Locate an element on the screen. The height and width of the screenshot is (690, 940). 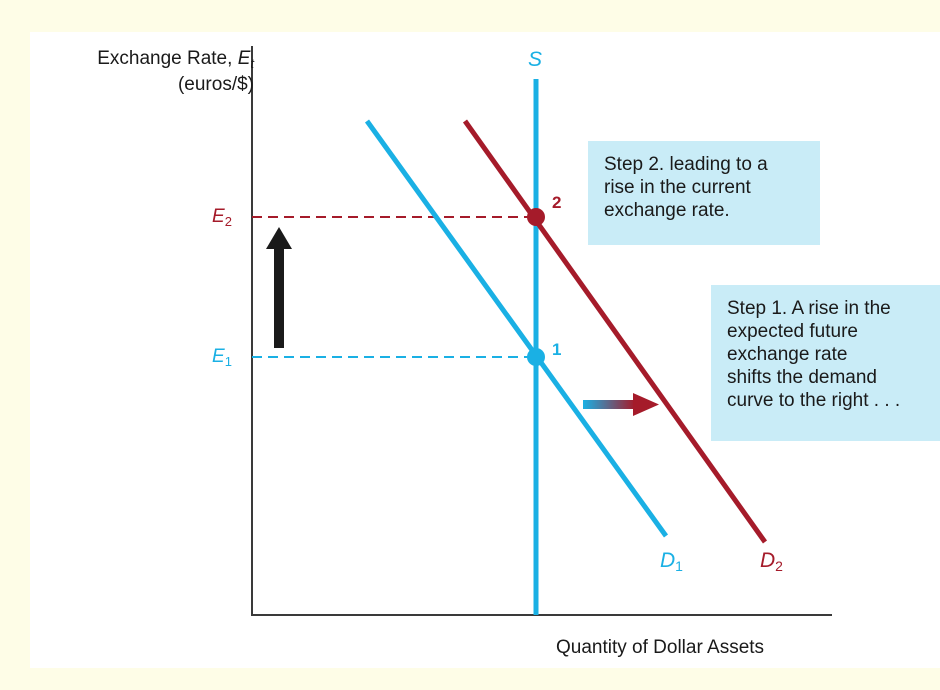
y-tick-e2-sub: 2 is located at coordinates (228, 221).